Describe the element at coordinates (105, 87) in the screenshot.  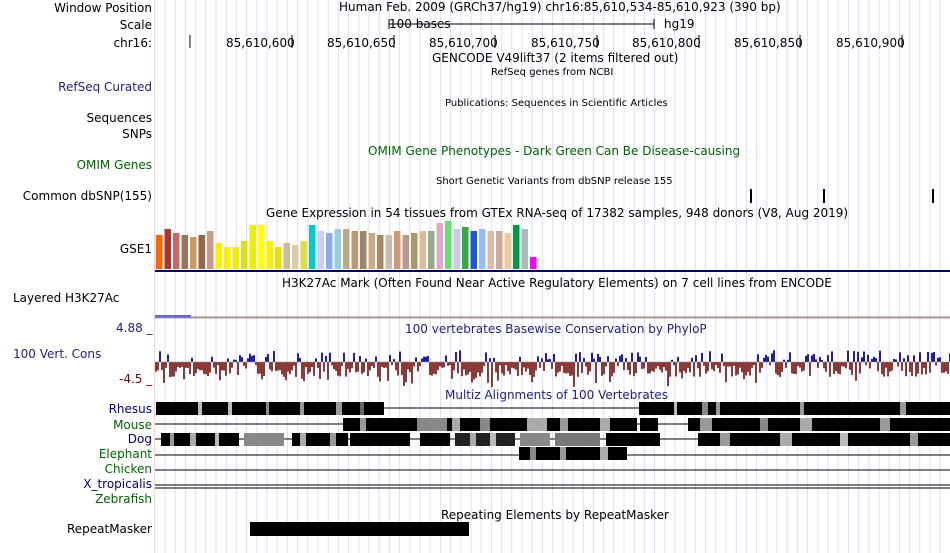
I see `refseq-label: RefSeq Curated` at that location.